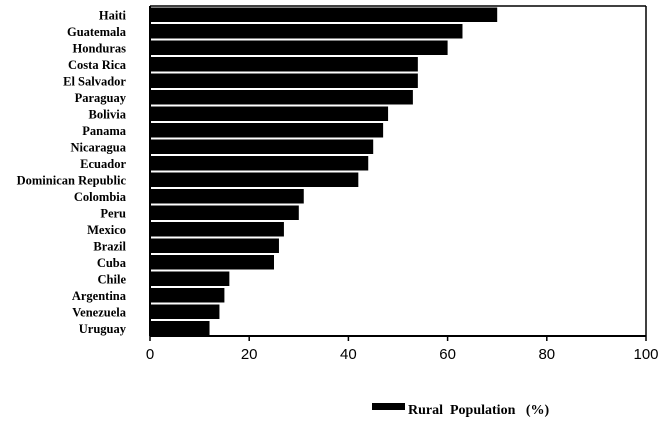  What do you see at coordinates (299, 47) in the screenshot?
I see `bar-honduras` at bounding box center [299, 47].